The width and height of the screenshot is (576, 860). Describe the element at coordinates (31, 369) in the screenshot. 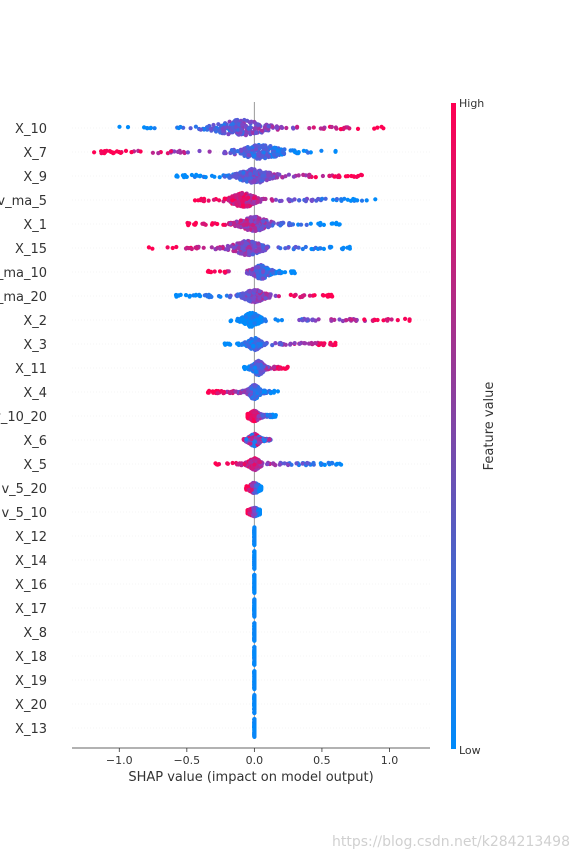

I see `feature-label: X_11` at that location.